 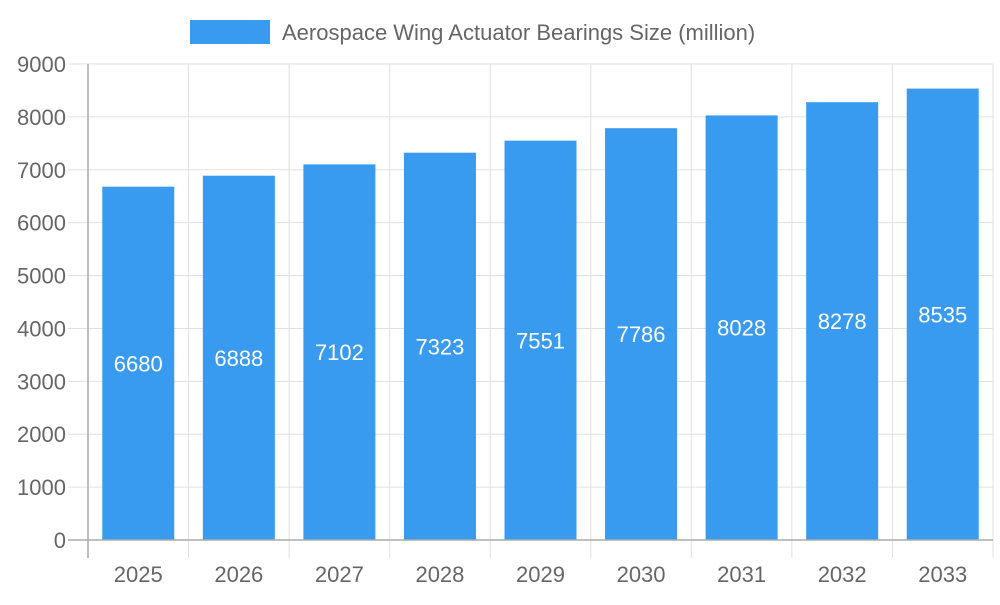 What do you see at coordinates (41, 487) in the screenshot?
I see `y-tick-label: 1000` at bounding box center [41, 487].